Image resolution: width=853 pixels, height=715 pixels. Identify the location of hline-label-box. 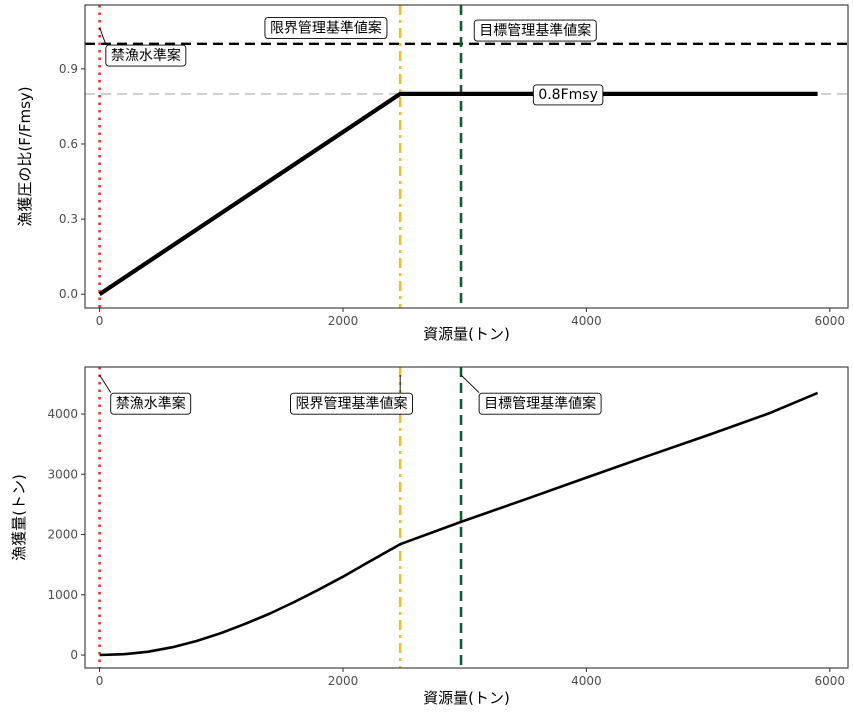
(568, 95).